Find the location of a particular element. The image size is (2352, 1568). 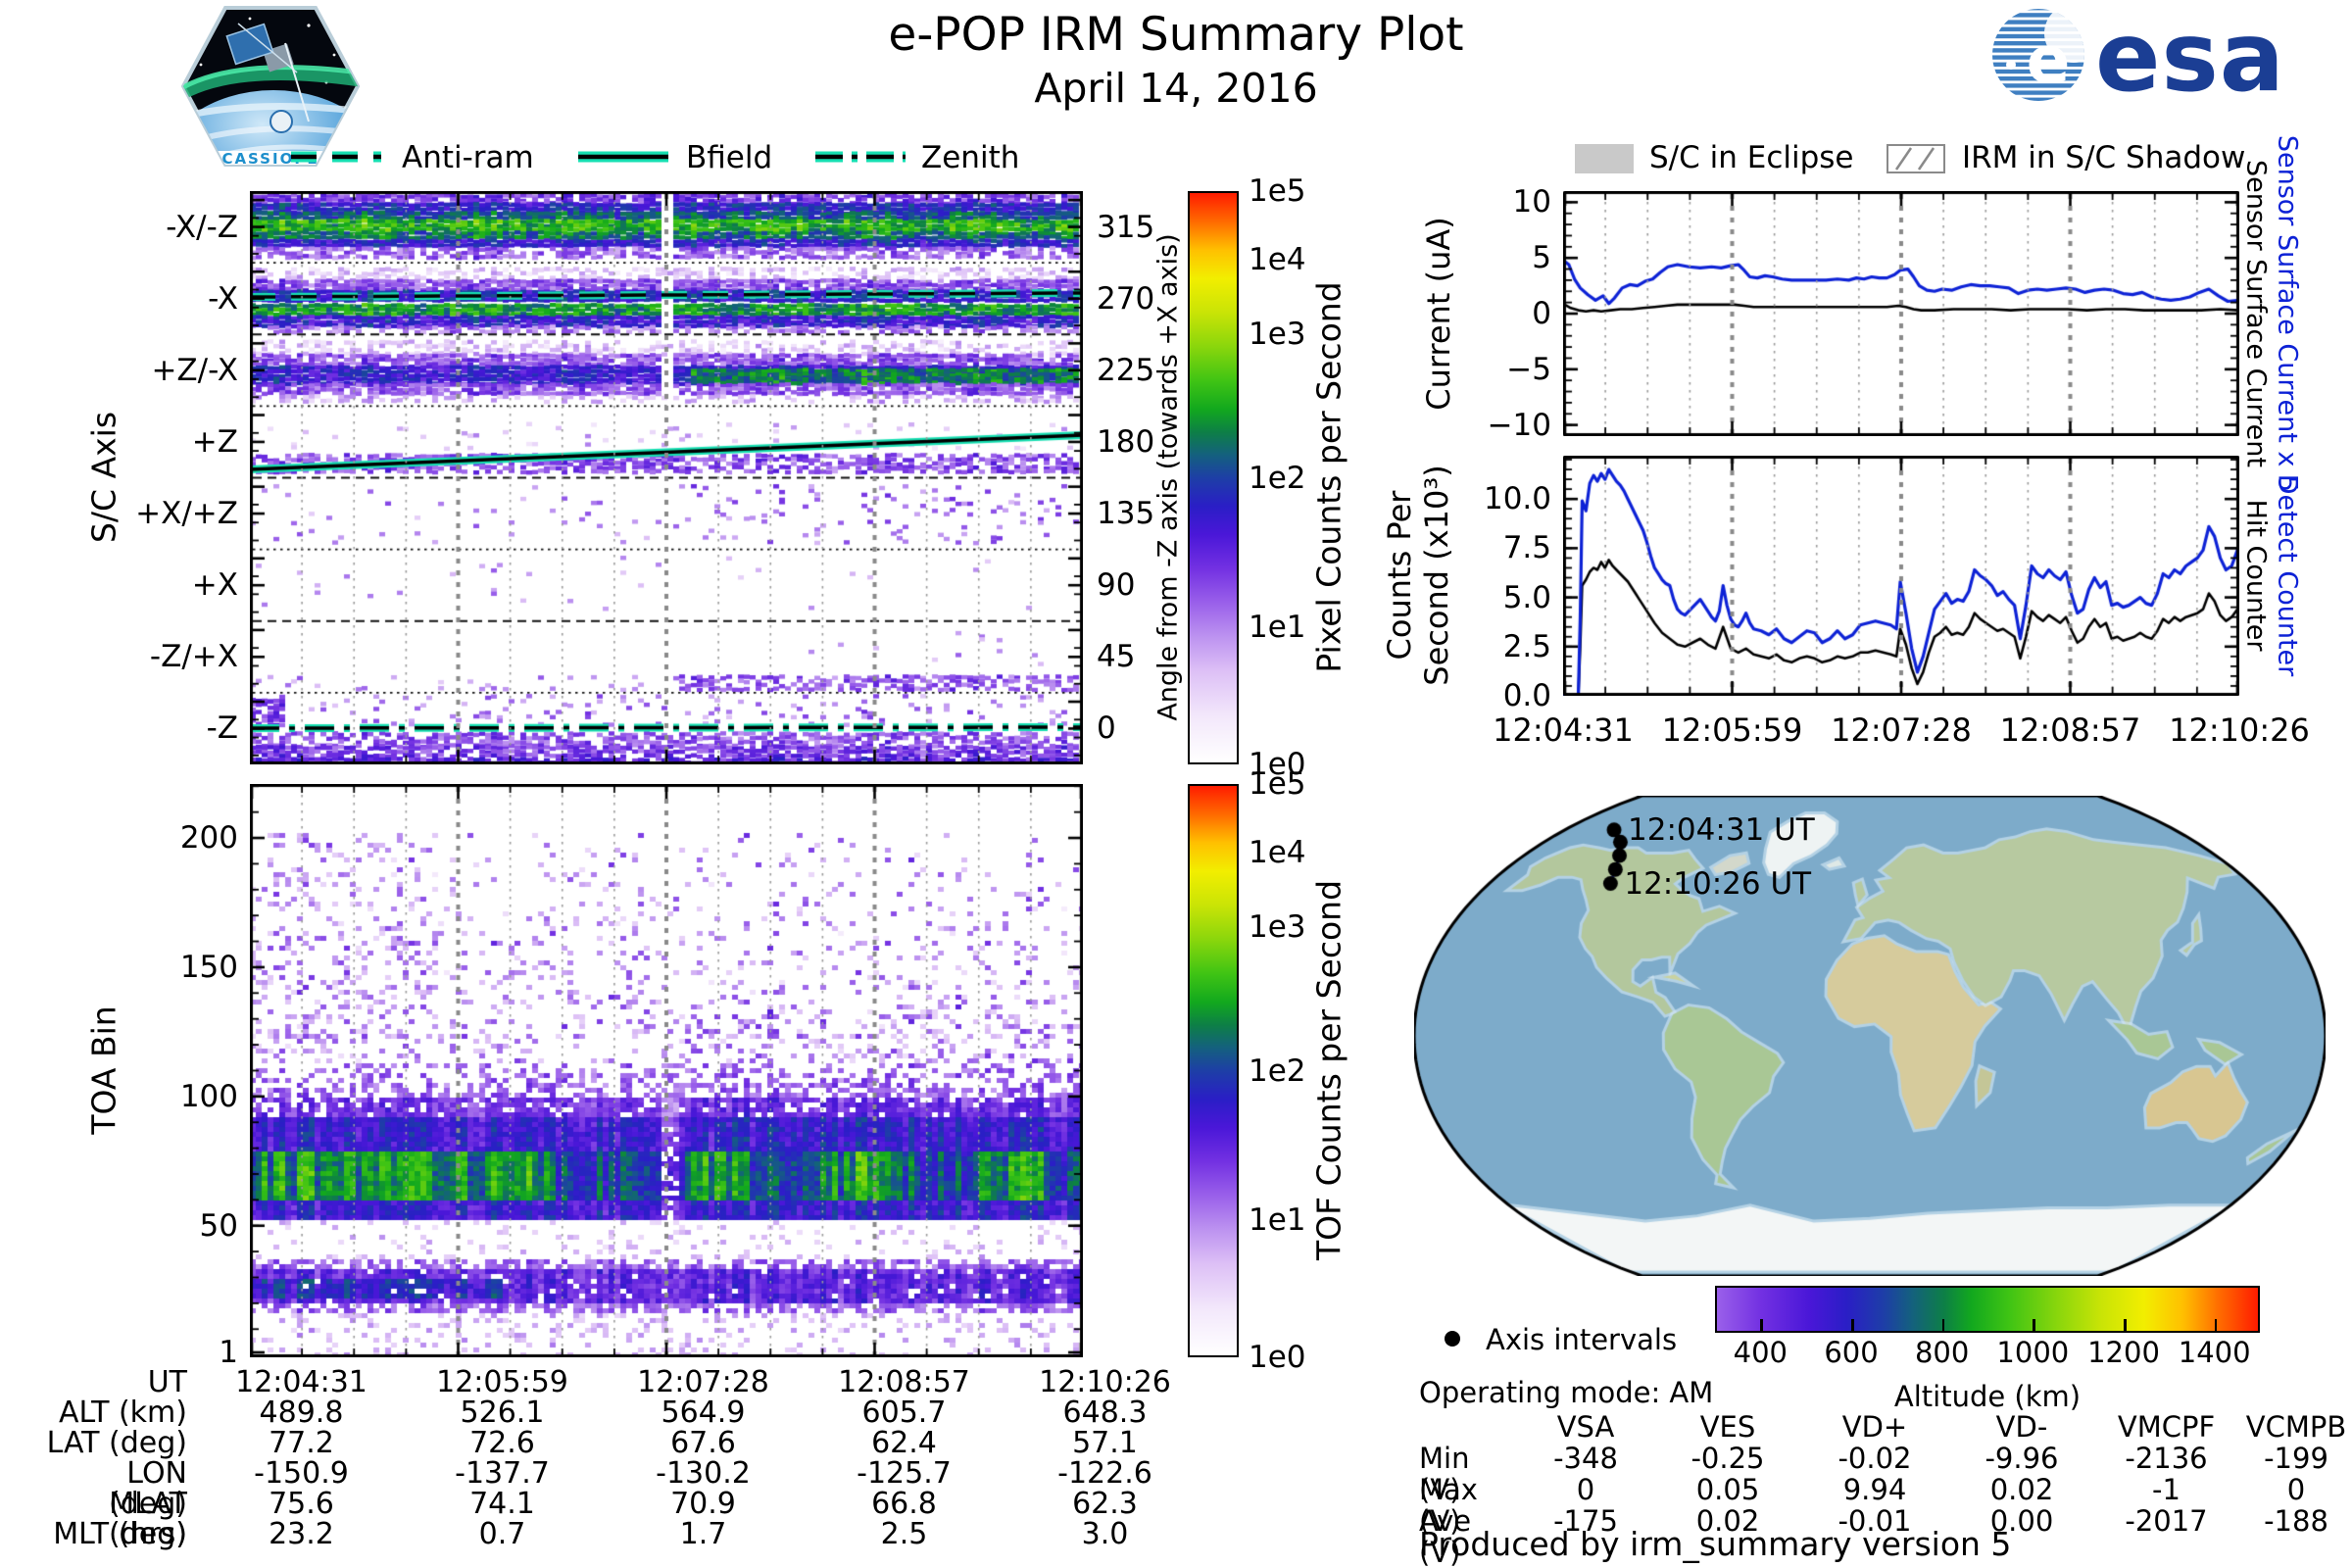

track-start-label: 12:04:31 UT is located at coordinates (1721, 829).